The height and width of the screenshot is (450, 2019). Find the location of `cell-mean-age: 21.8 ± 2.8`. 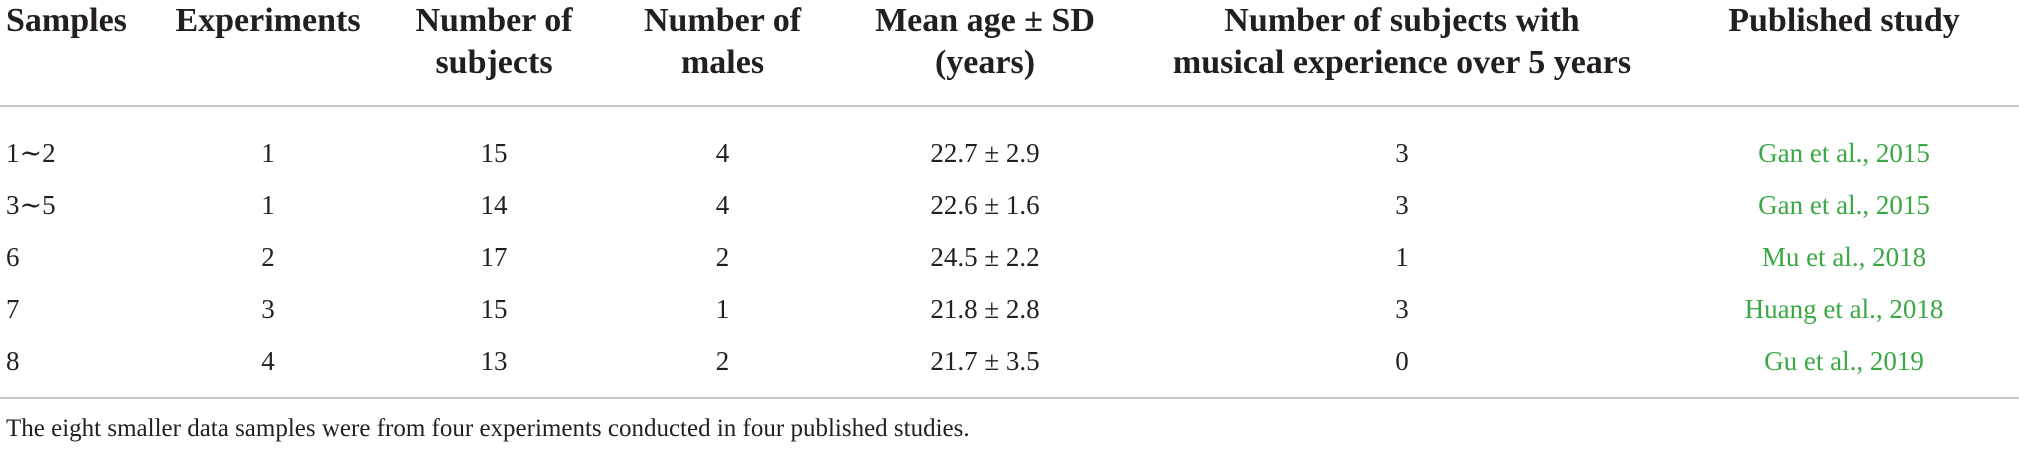

cell-mean-age: 21.8 ± 2.8 is located at coordinates (985, 308).